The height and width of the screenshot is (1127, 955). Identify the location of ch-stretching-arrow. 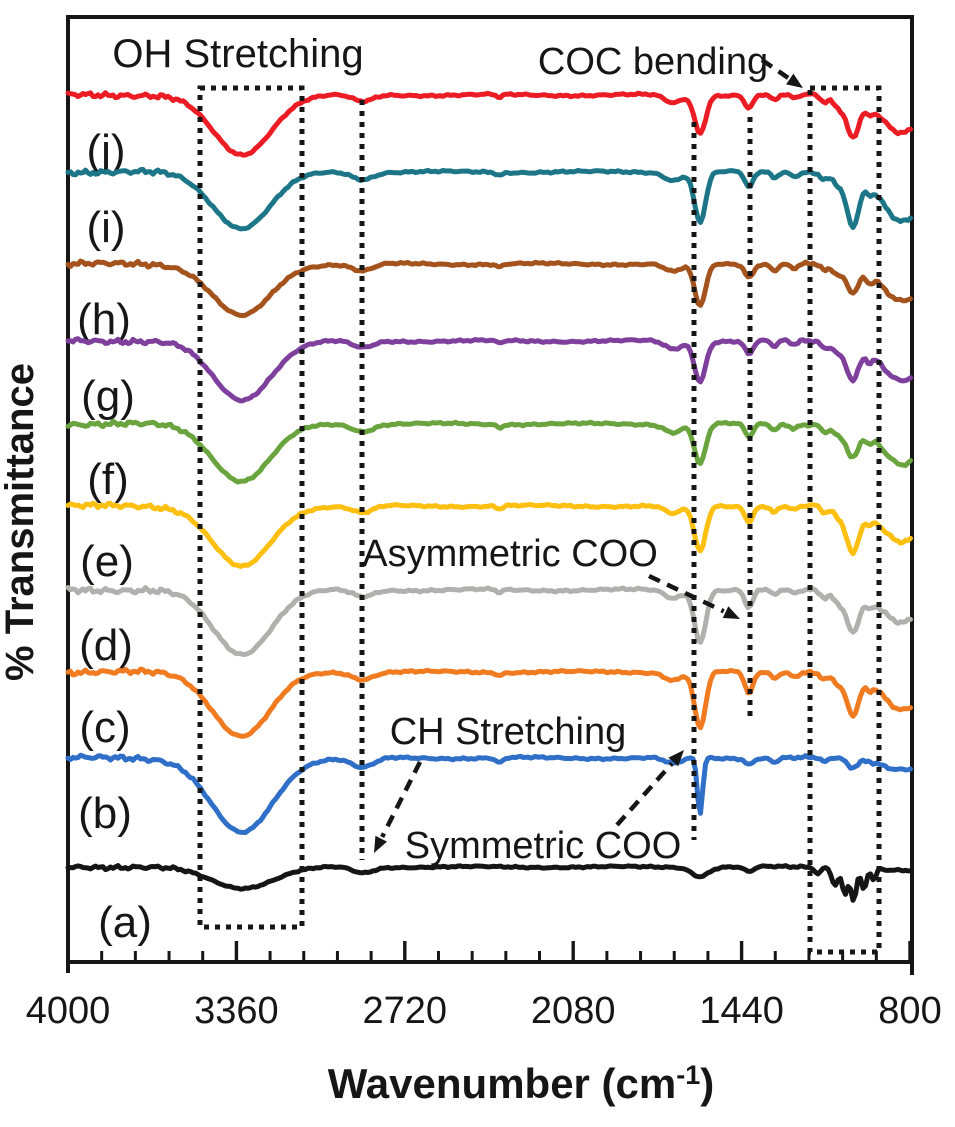
(398, 806).